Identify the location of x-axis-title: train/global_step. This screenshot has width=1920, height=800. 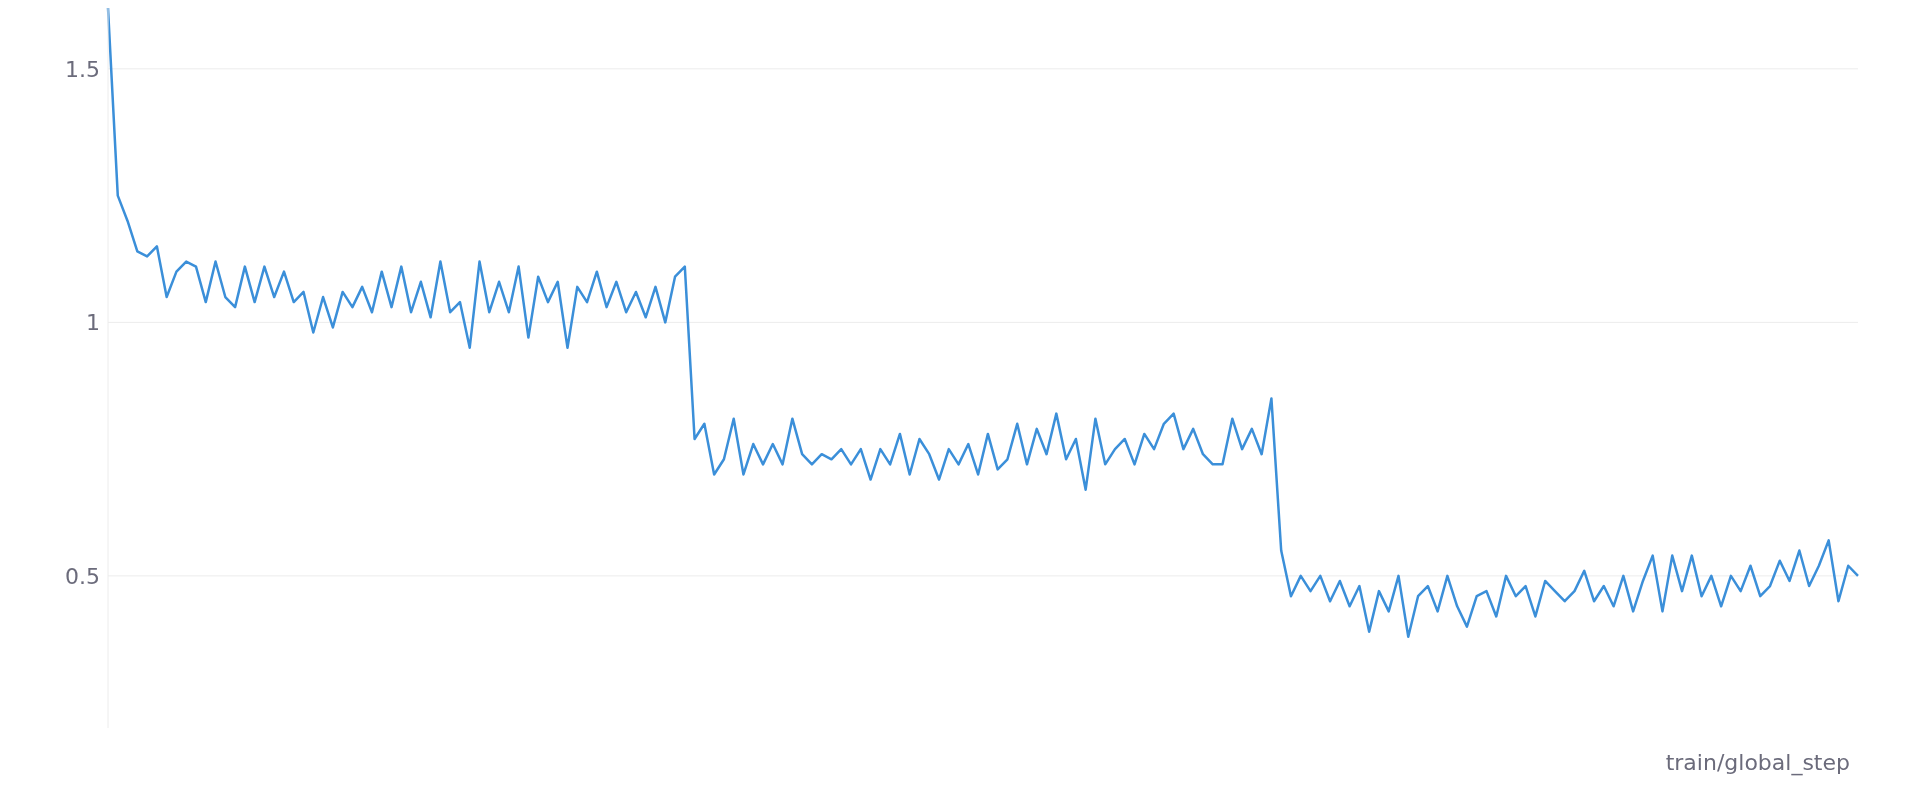
(1757, 763).